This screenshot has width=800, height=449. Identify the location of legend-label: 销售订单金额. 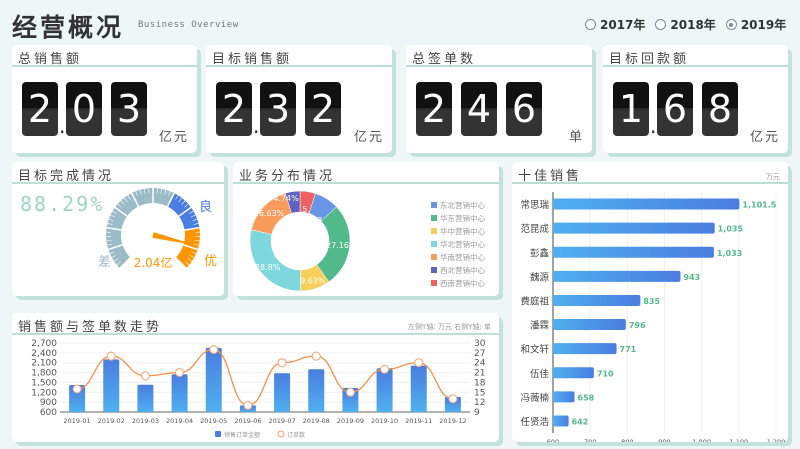
(242, 435).